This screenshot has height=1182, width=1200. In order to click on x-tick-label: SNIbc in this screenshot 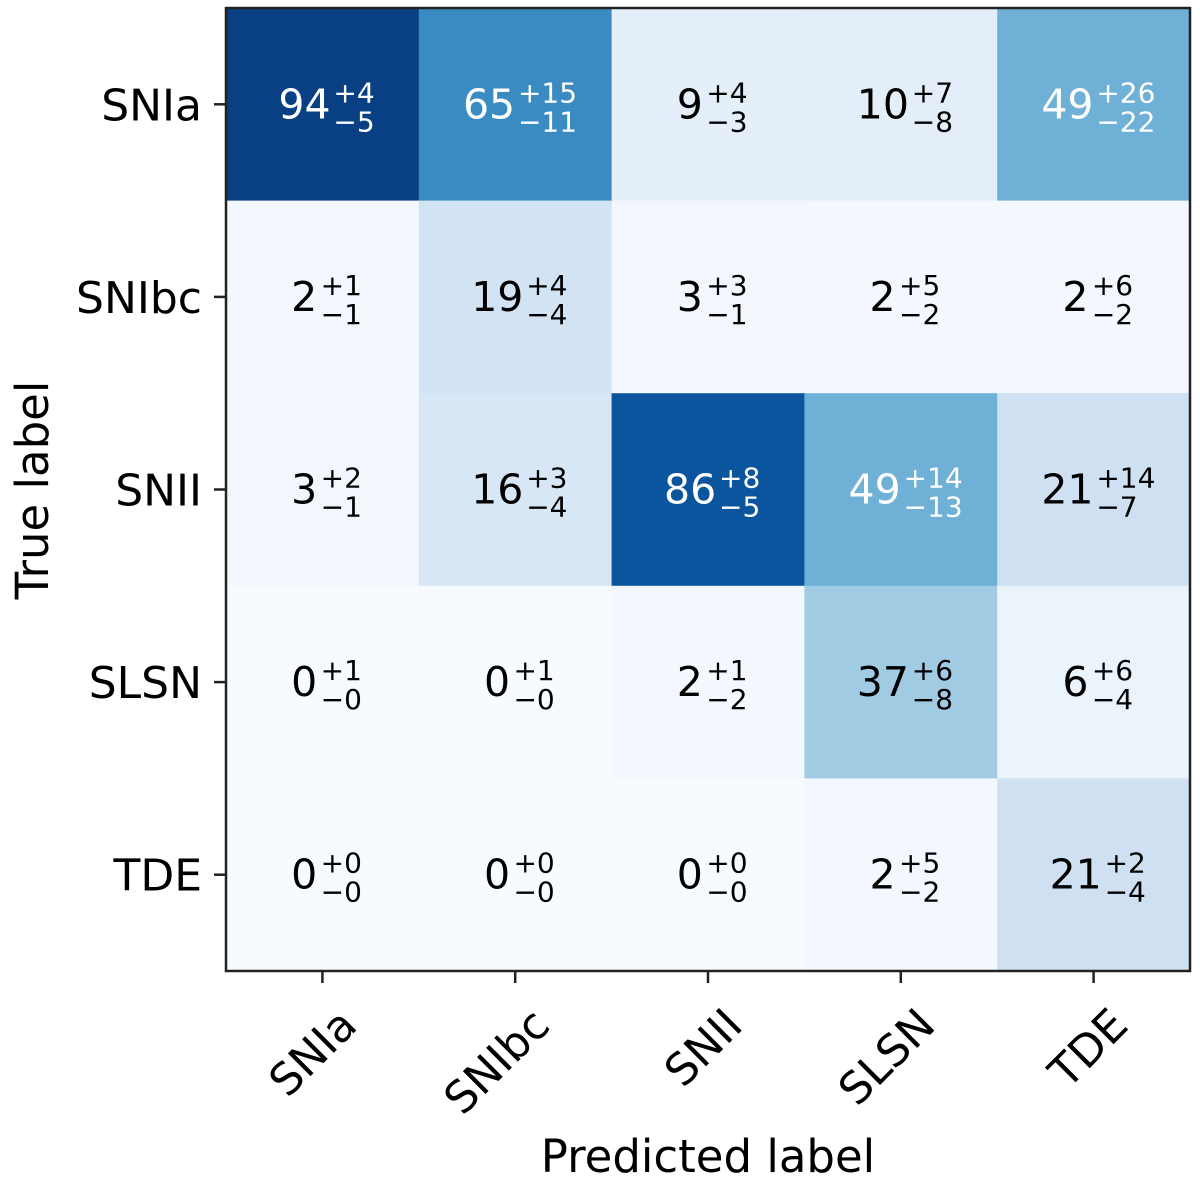, I will do `click(496, 1061)`.